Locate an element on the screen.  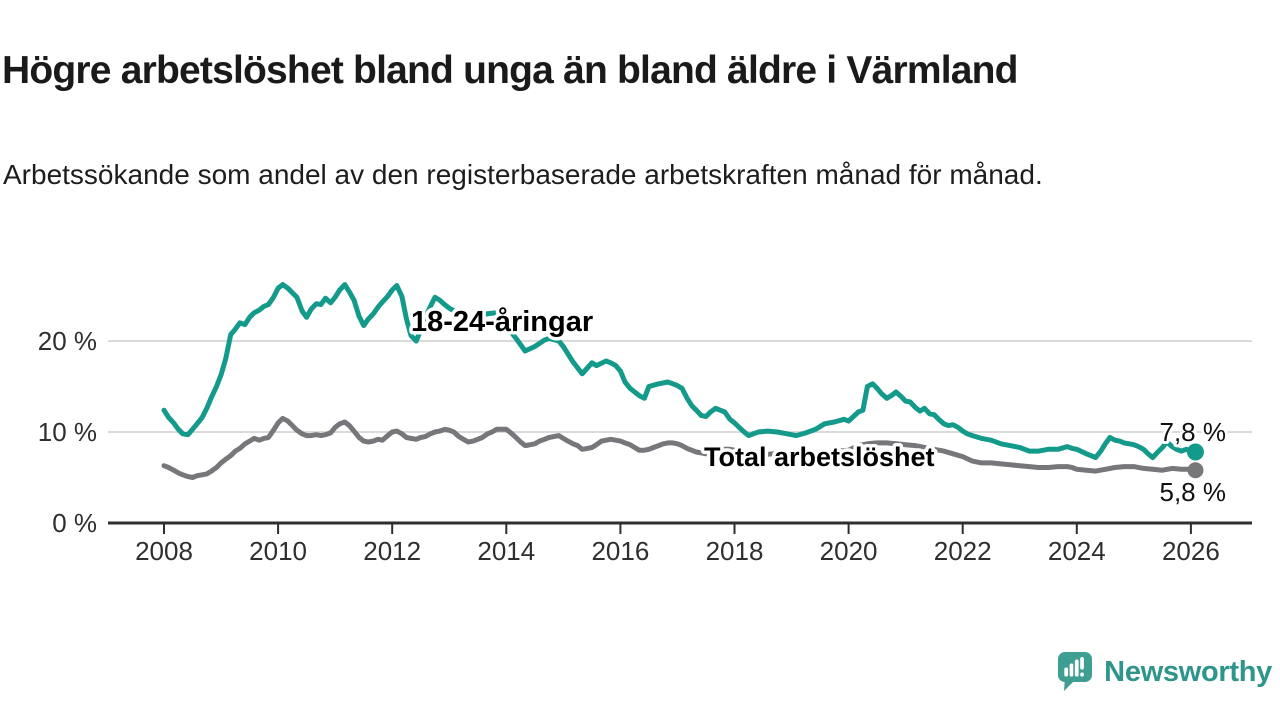
svg-text: 2008 is located at coordinates (164, 551).